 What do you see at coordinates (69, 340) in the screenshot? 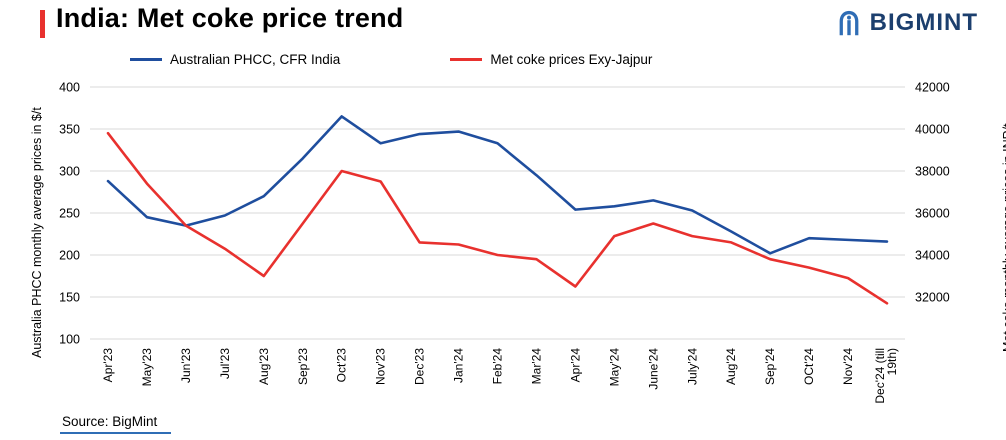
I see `left-axis-tick-label: 100` at bounding box center [69, 340].